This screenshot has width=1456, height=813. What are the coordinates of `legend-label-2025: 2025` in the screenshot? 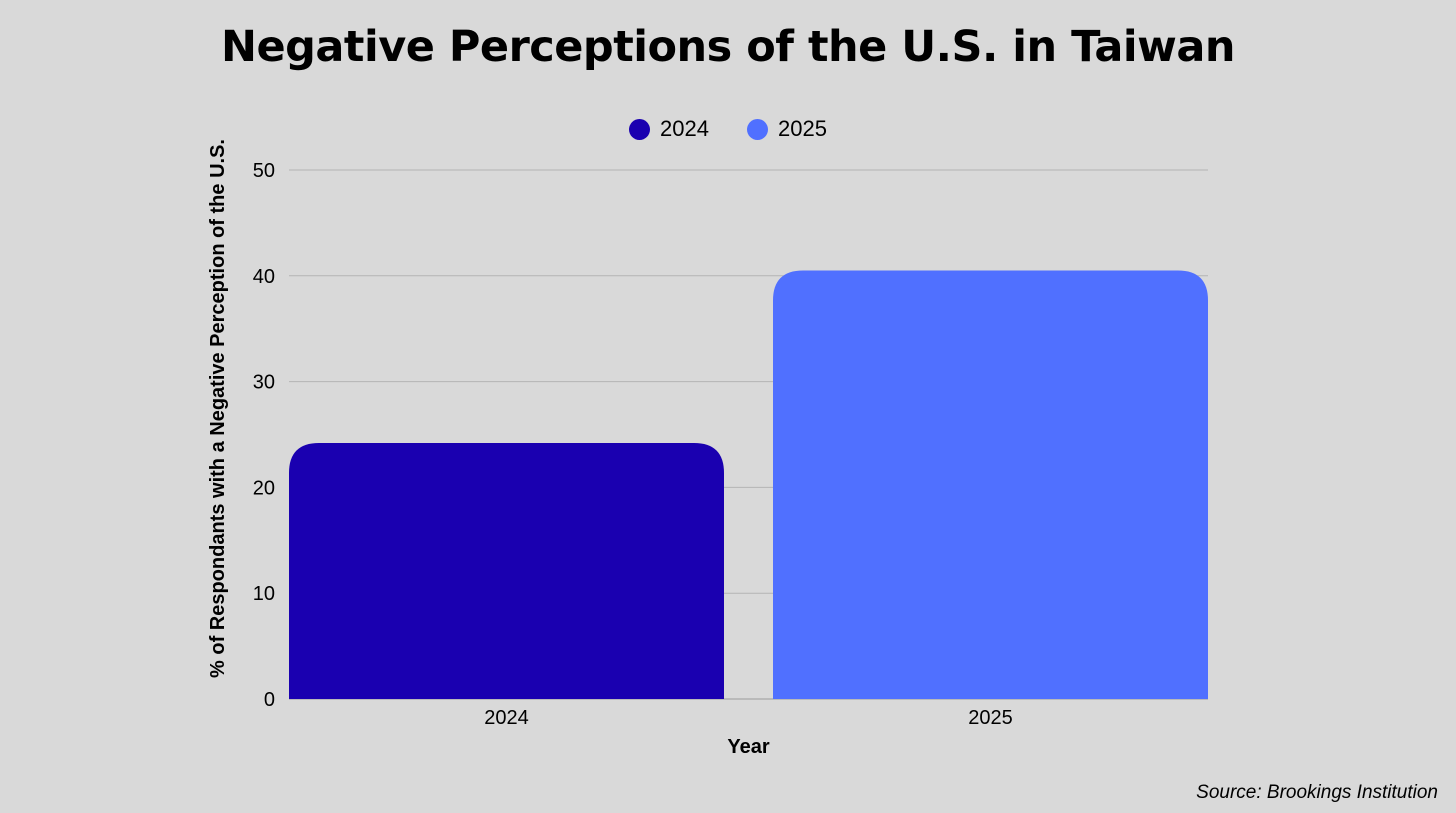 It's located at (802, 128).